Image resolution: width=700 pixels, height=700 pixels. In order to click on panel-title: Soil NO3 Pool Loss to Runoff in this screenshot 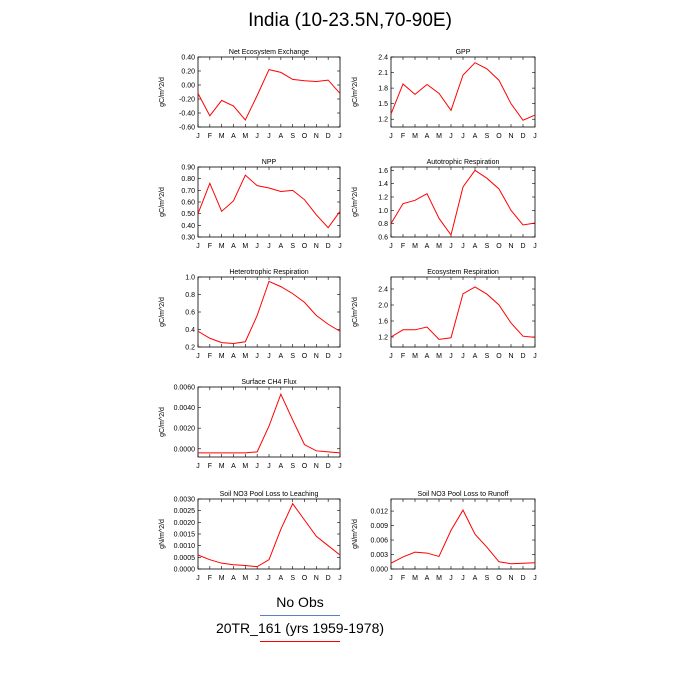, I will do `click(463, 494)`.